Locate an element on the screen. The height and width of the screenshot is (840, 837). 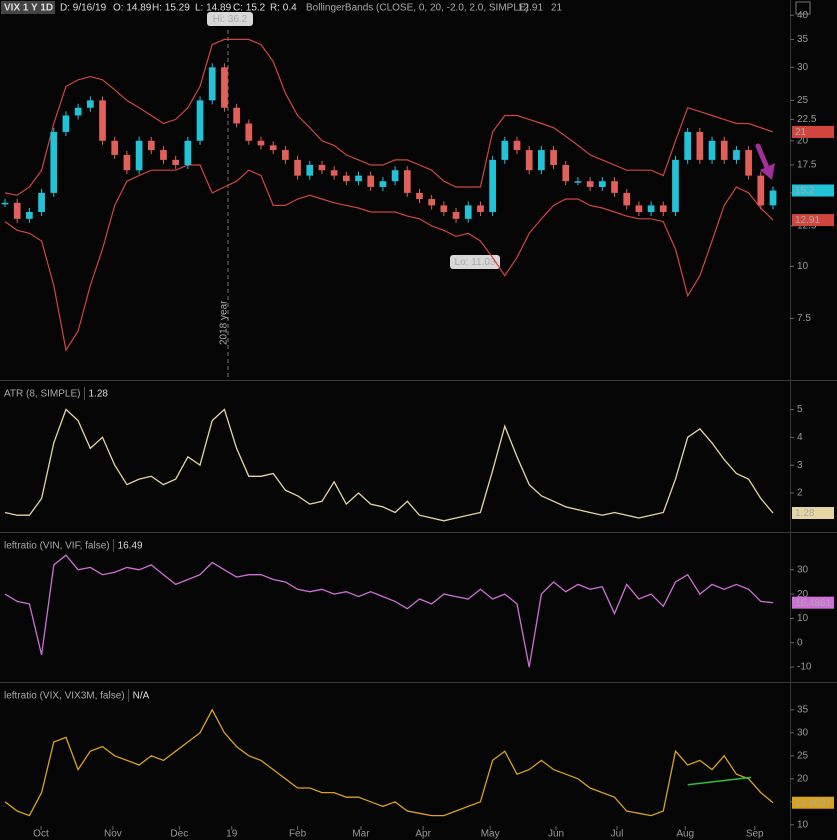
x-tick-label: Mar is located at coordinates (361, 834).